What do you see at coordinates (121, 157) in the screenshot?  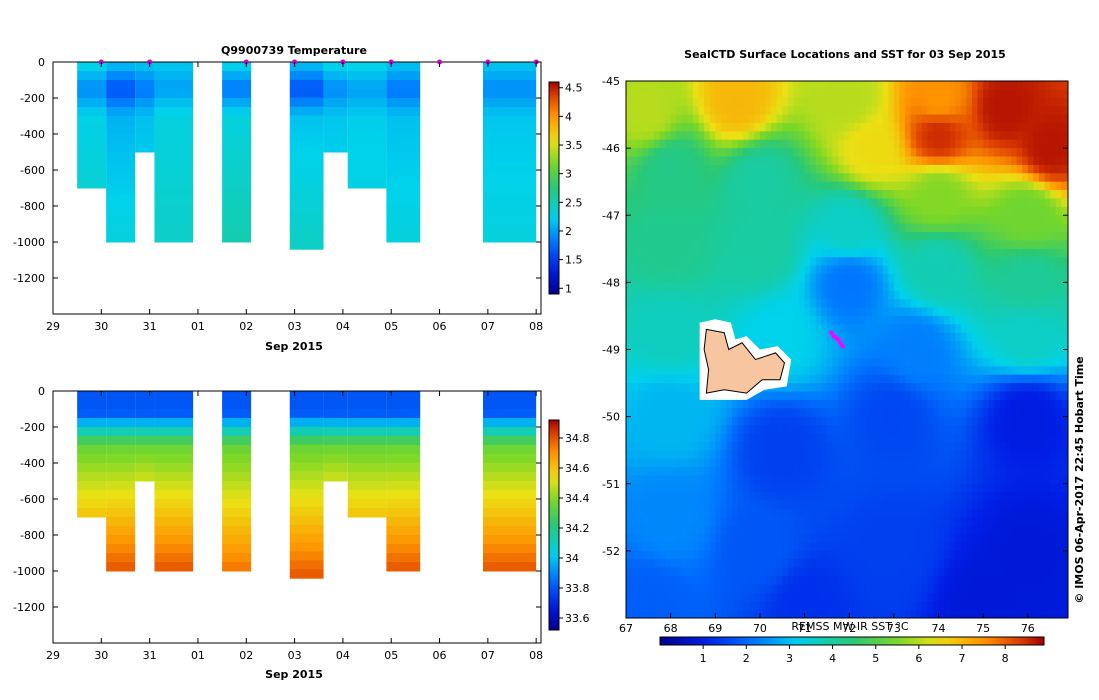 I see `temperature-profile-2-bin` at bounding box center [121, 157].